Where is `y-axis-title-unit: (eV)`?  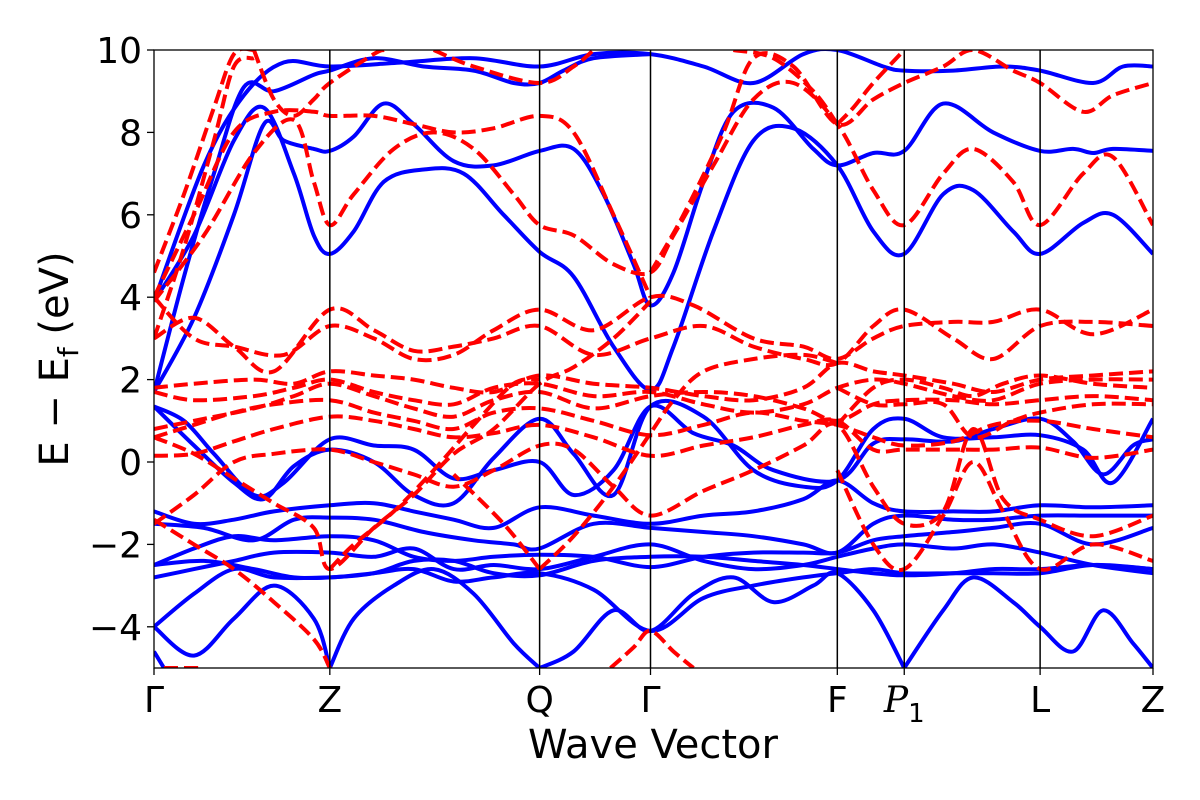
y-axis-title-unit: (eV) is located at coordinates (55, 299).